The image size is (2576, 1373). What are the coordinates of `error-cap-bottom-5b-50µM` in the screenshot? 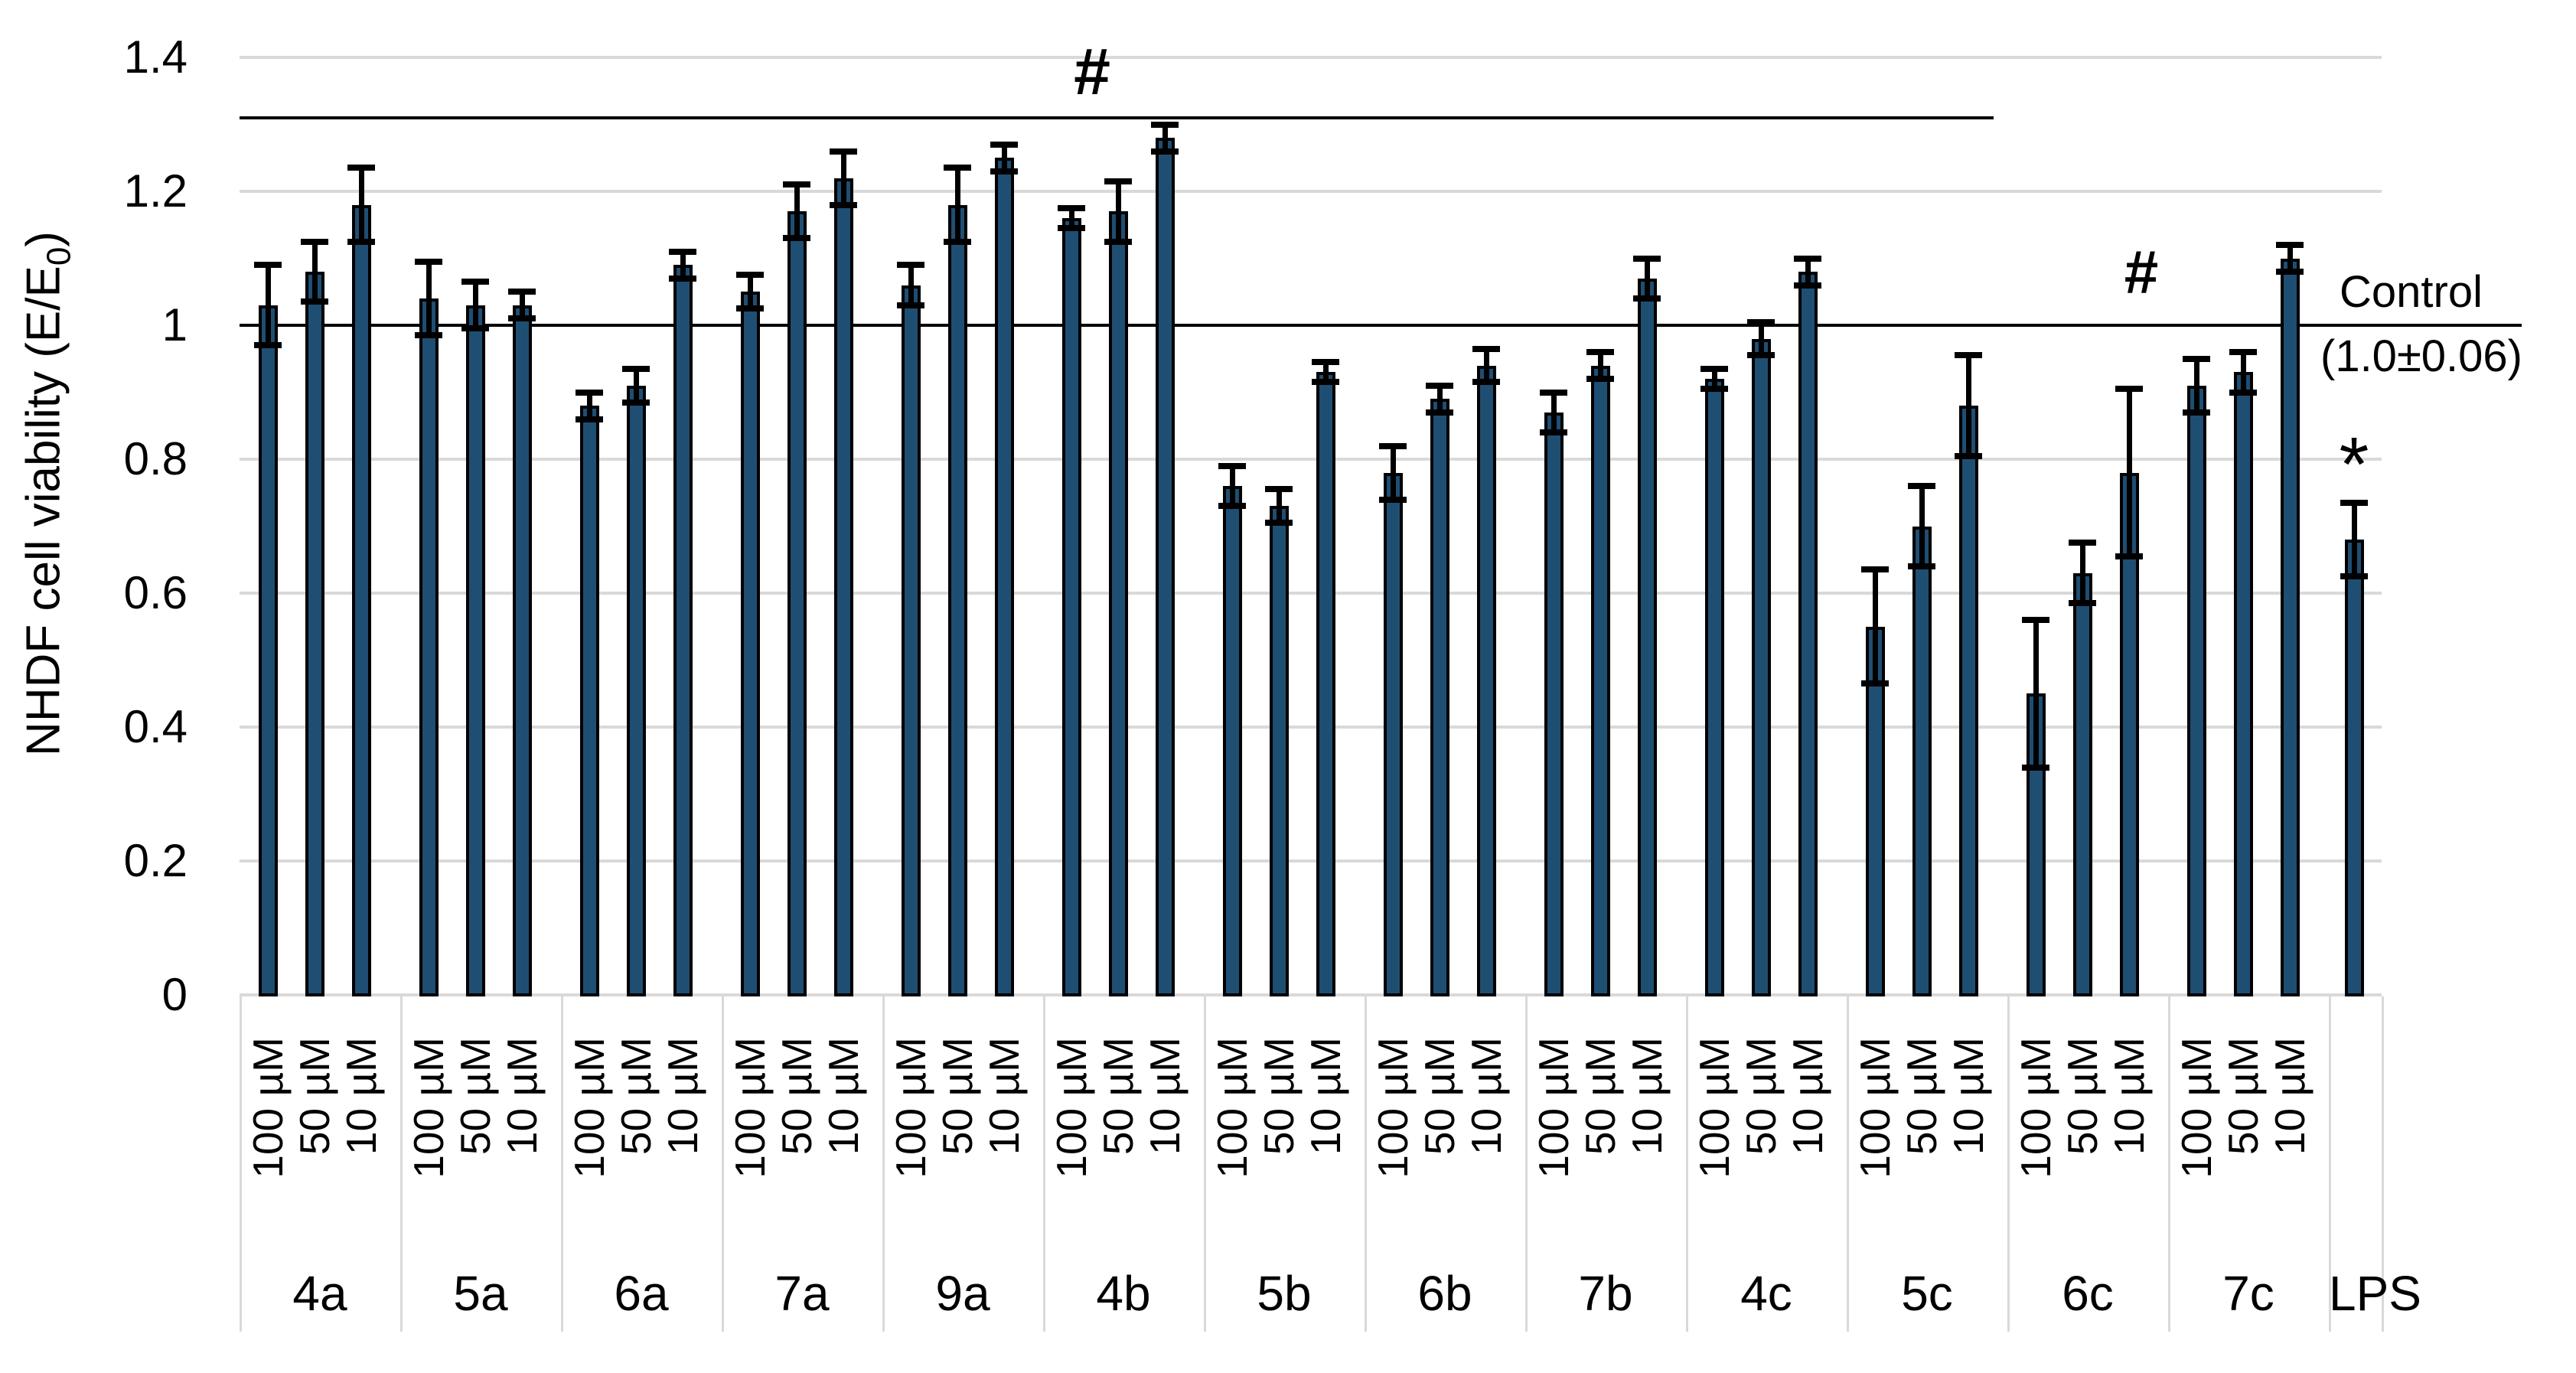 It's located at (1279, 524).